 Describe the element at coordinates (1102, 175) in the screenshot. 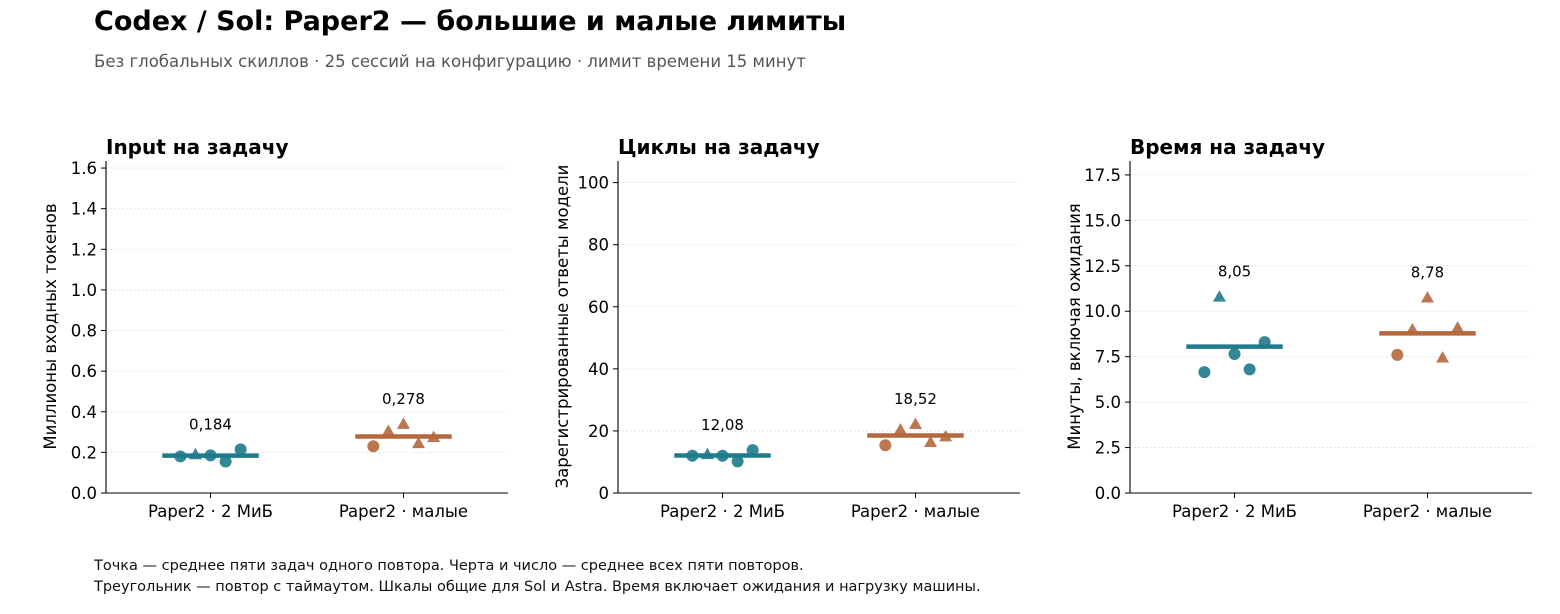

I see `chart-3-ytick-label: 17.5` at that location.